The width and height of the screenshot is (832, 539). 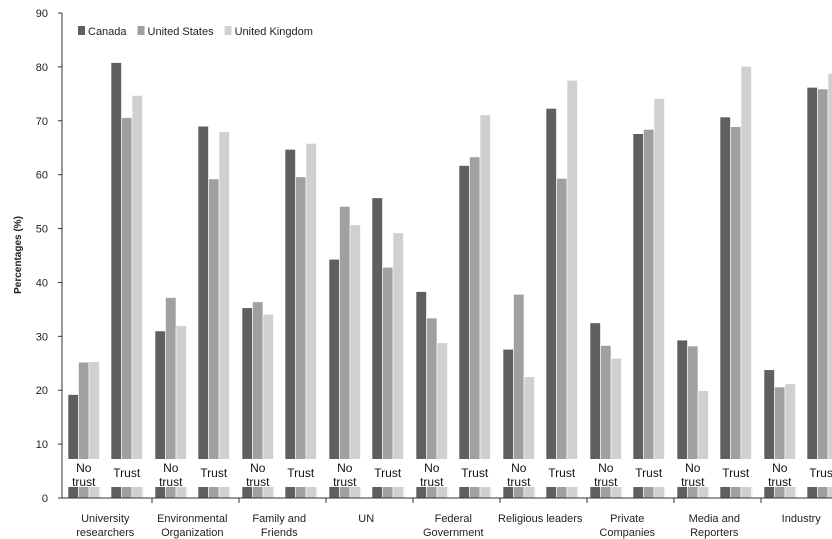 What do you see at coordinates (18, 255) in the screenshot?
I see `y-axis-label: Percentages (%)` at bounding box center [18, 255].